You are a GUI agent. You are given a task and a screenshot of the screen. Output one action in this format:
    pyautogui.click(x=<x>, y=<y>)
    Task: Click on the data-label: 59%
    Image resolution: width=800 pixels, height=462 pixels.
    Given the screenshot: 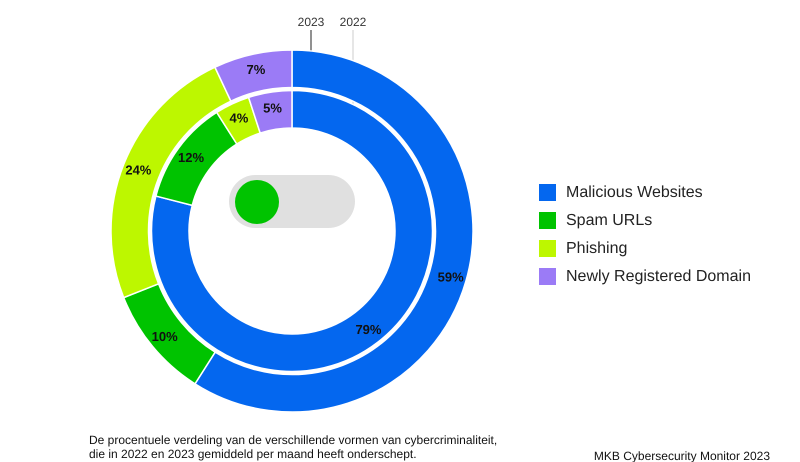 What is the action you would take?
    pyautogui.click(x=451, y=277)
    